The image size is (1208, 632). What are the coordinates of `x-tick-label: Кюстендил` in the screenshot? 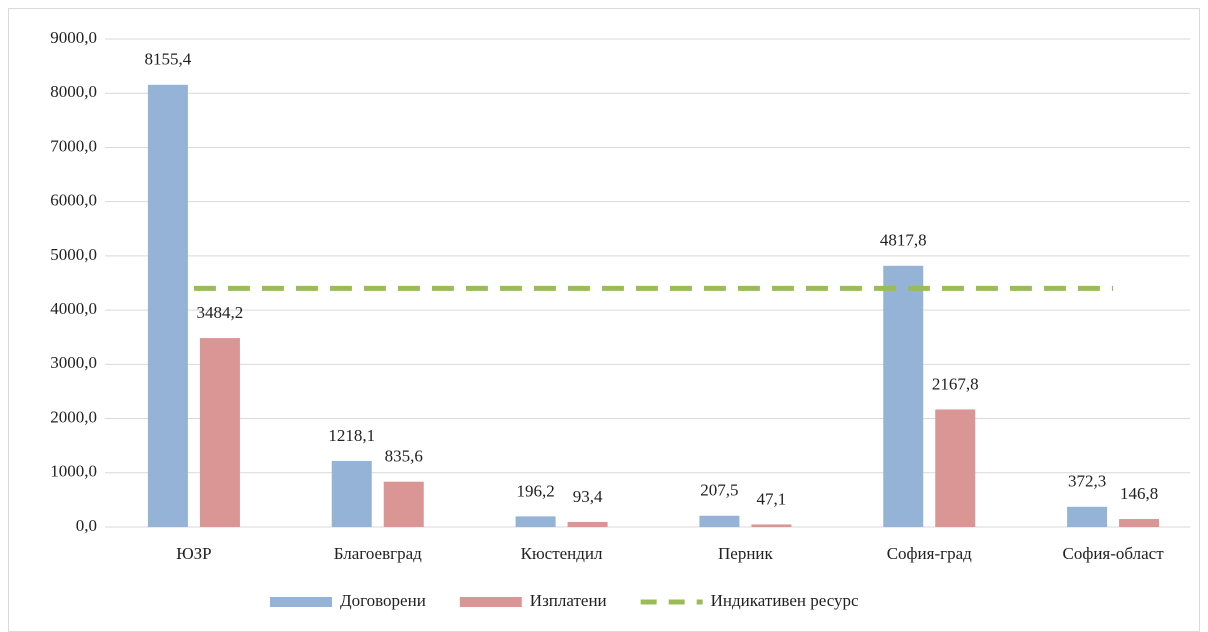 It's located at (562, 553).